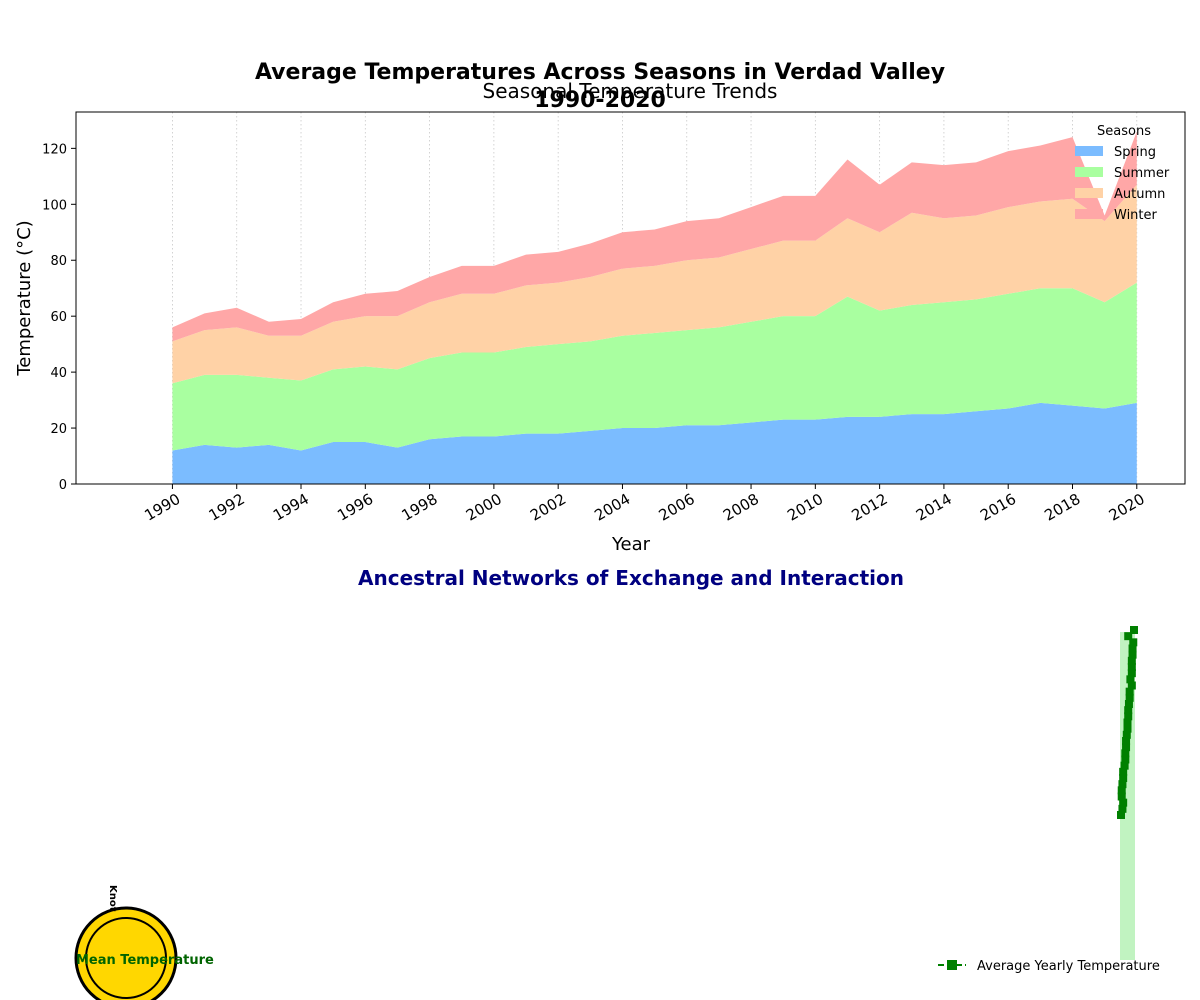 The image size is (1200, 1000). I want to click on y-tick-label: 120, so click(54, 149).